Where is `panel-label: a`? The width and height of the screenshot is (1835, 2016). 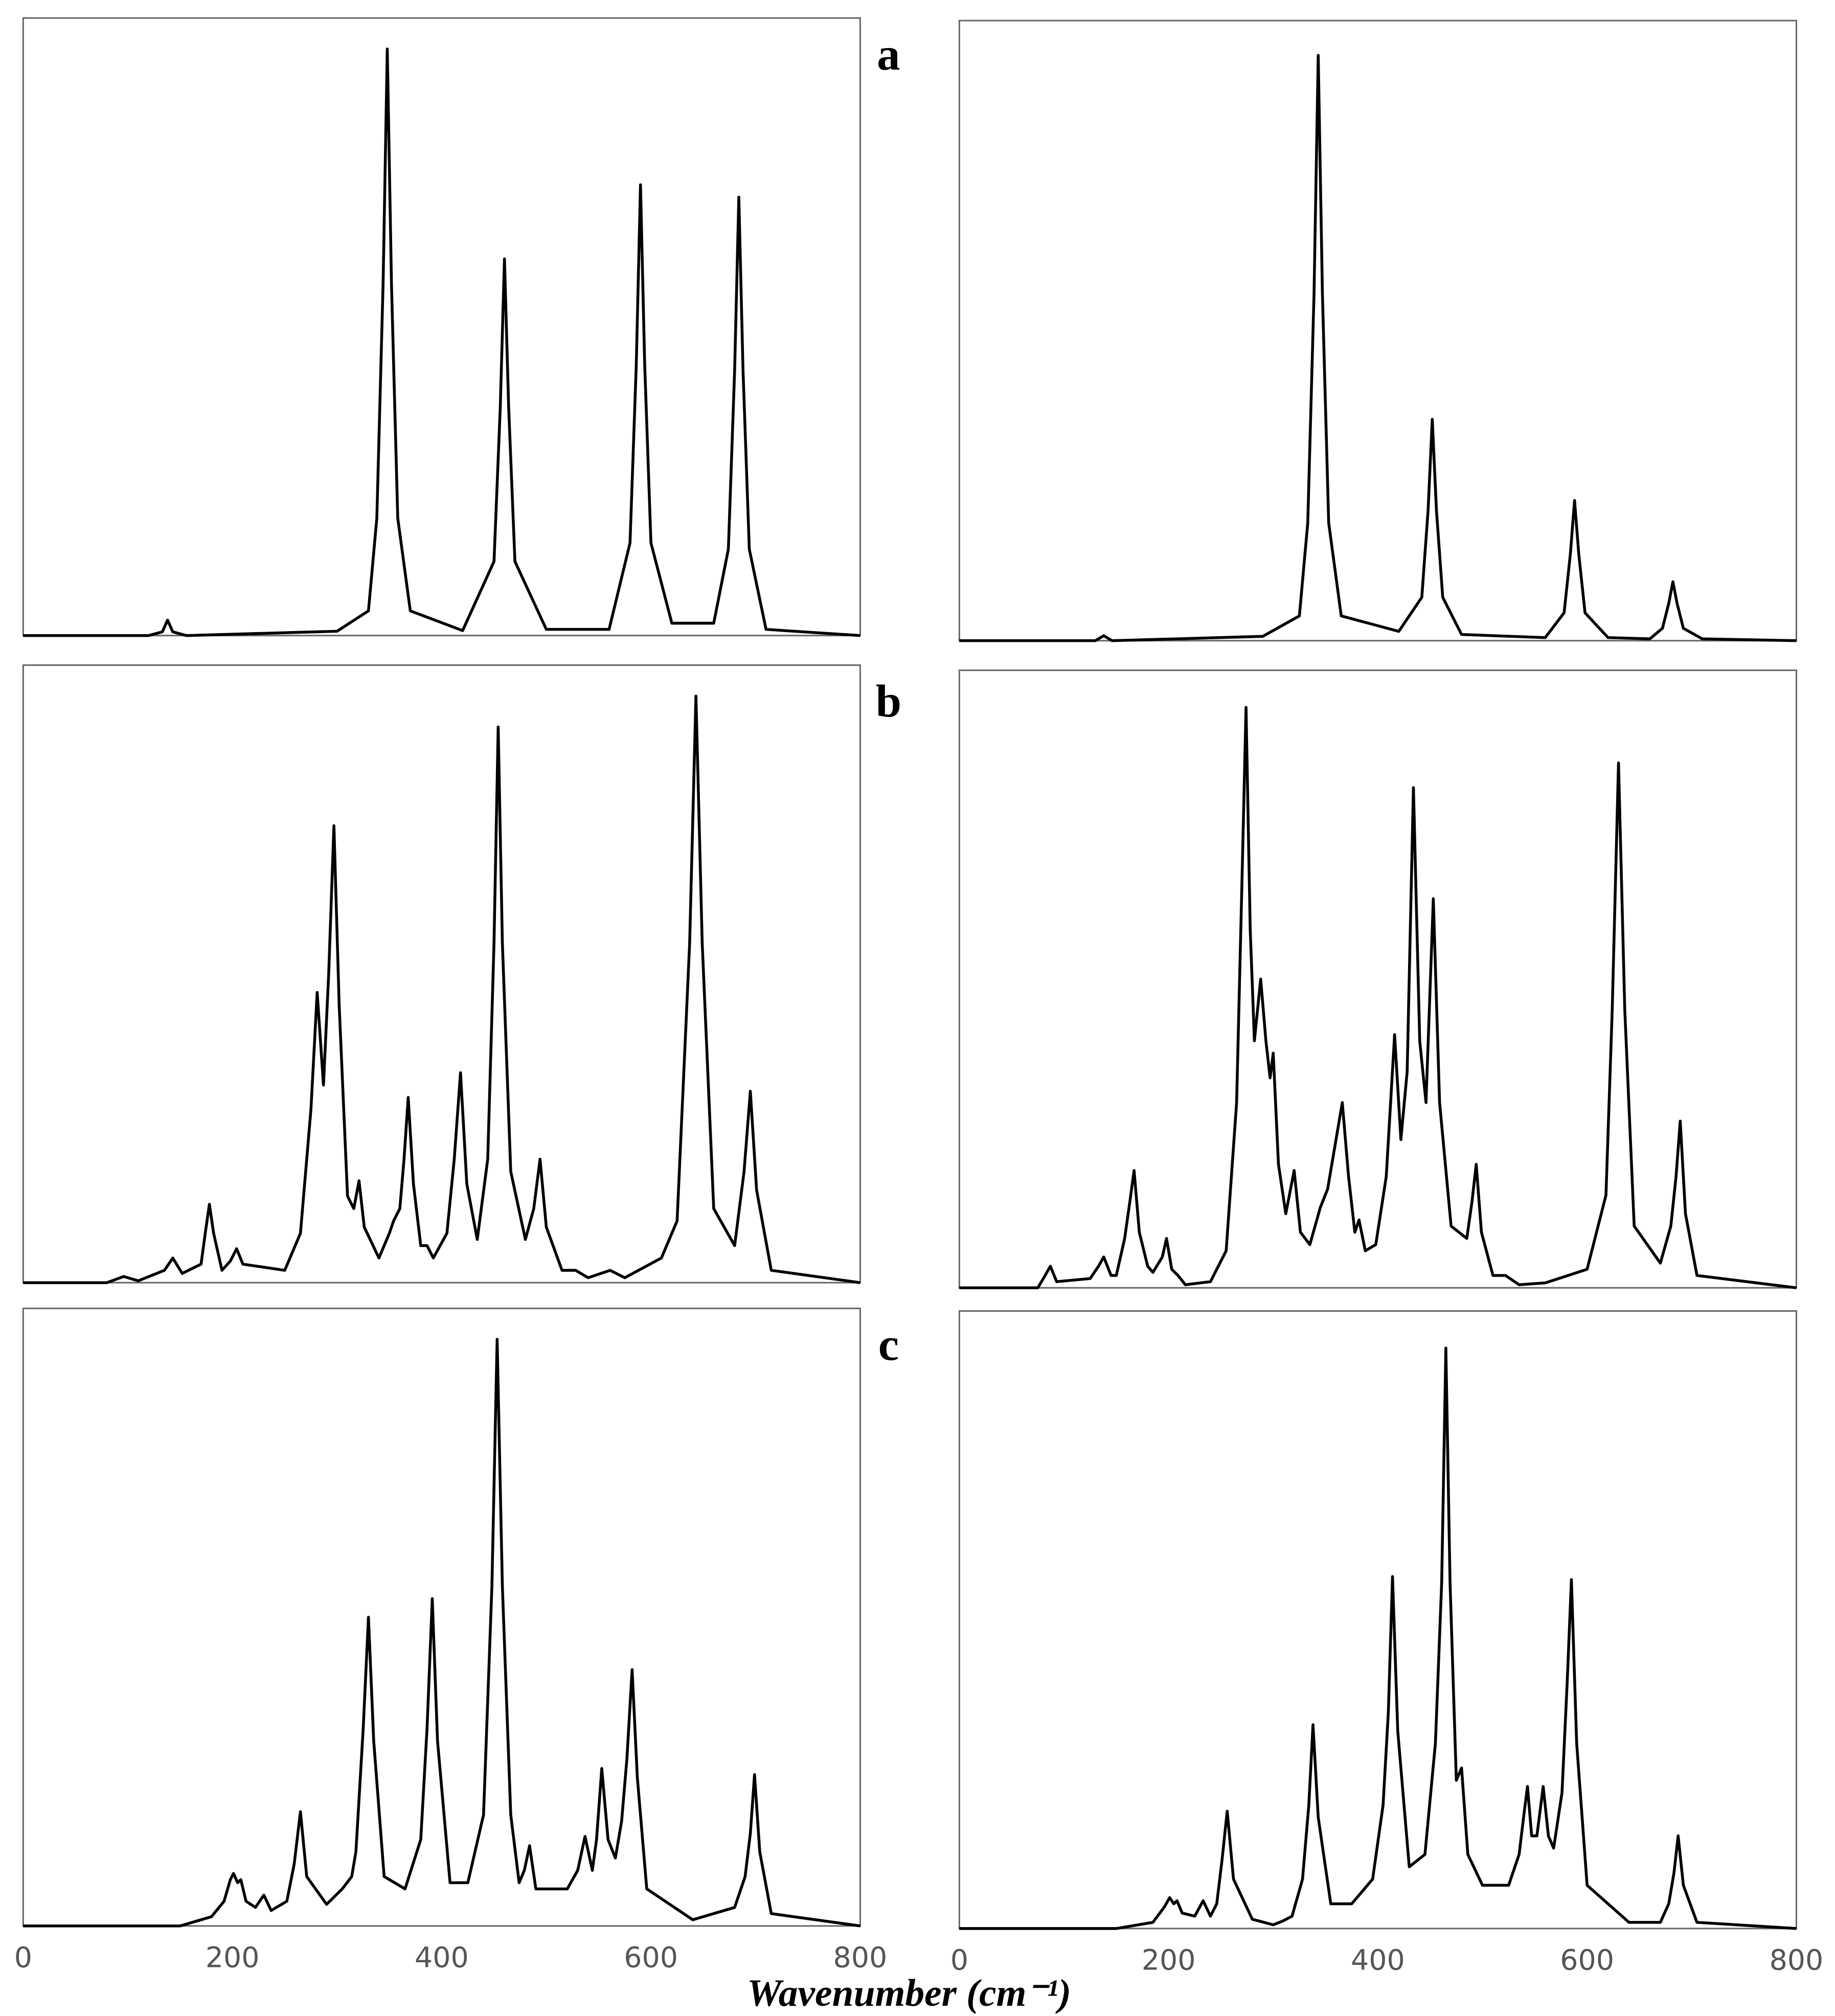 panel-label: a is located at coordinates (888, 54).